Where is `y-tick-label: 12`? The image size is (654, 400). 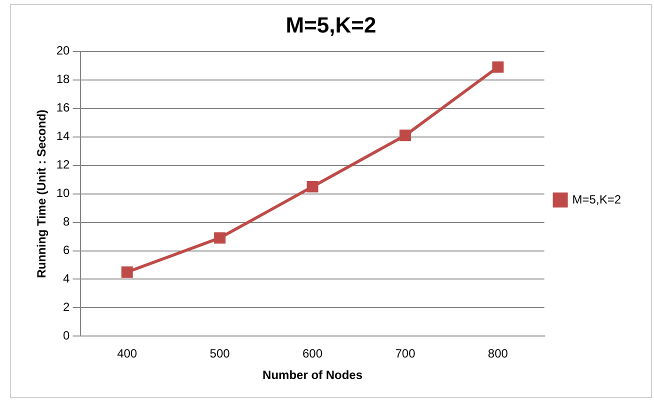
y-tick-label: 12 is located at coordinates (63, 165).